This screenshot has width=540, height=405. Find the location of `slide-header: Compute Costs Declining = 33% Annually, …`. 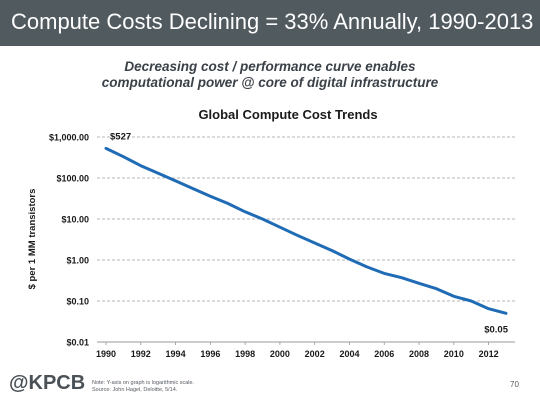

slide-header: Compute Costs Declining = 33% Annually, … is located at coordinates (270, 23).